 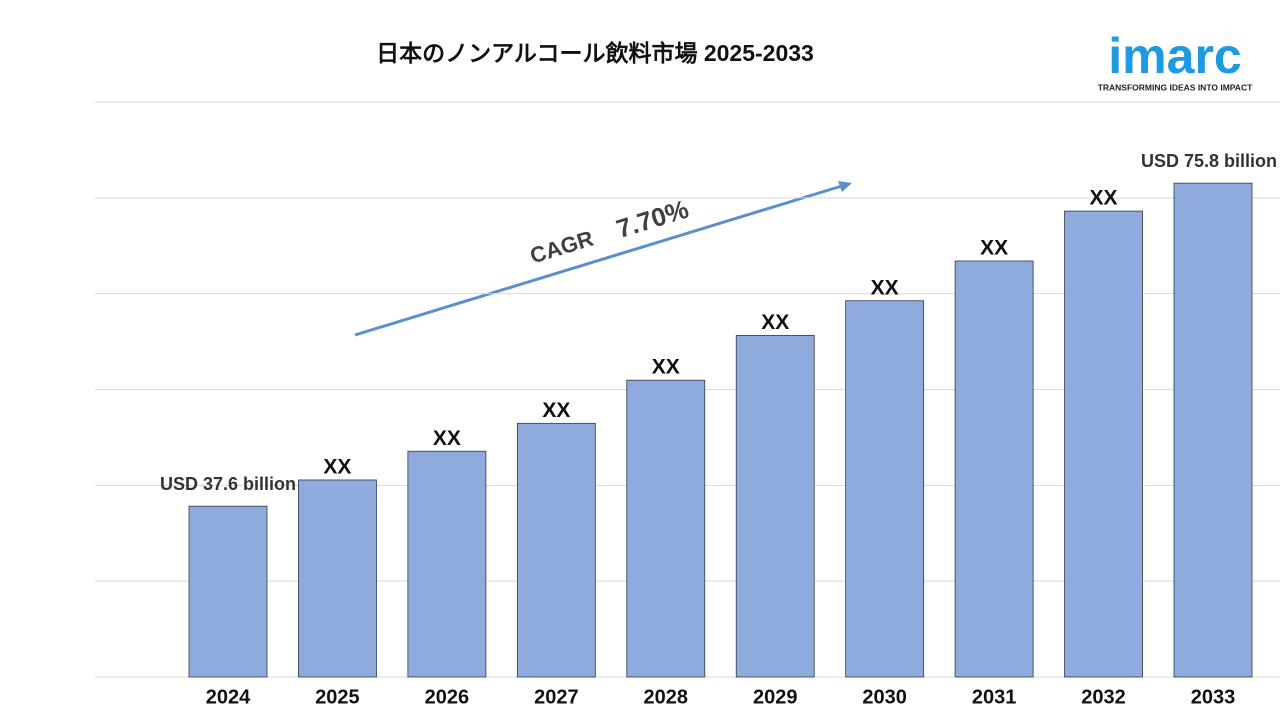 What do you see at coordinates (994, 697) in the screenshot?
I see `x-tick-label: 2031` at bounding box center [994, 697].